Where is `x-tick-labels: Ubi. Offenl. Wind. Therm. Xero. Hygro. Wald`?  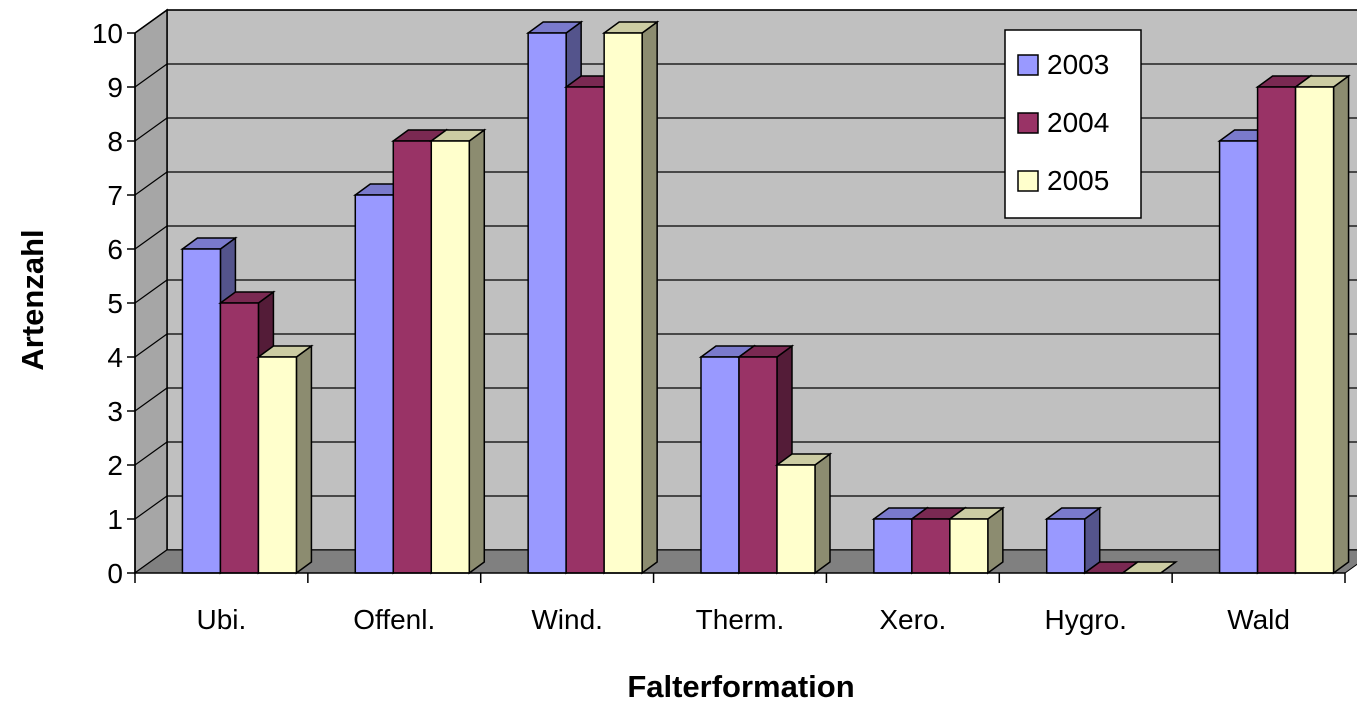
x-tick-labels: Ubi. Offenl. Wind. Therm. Xero. Hygro. Wald is located at coordinates (743, 619).